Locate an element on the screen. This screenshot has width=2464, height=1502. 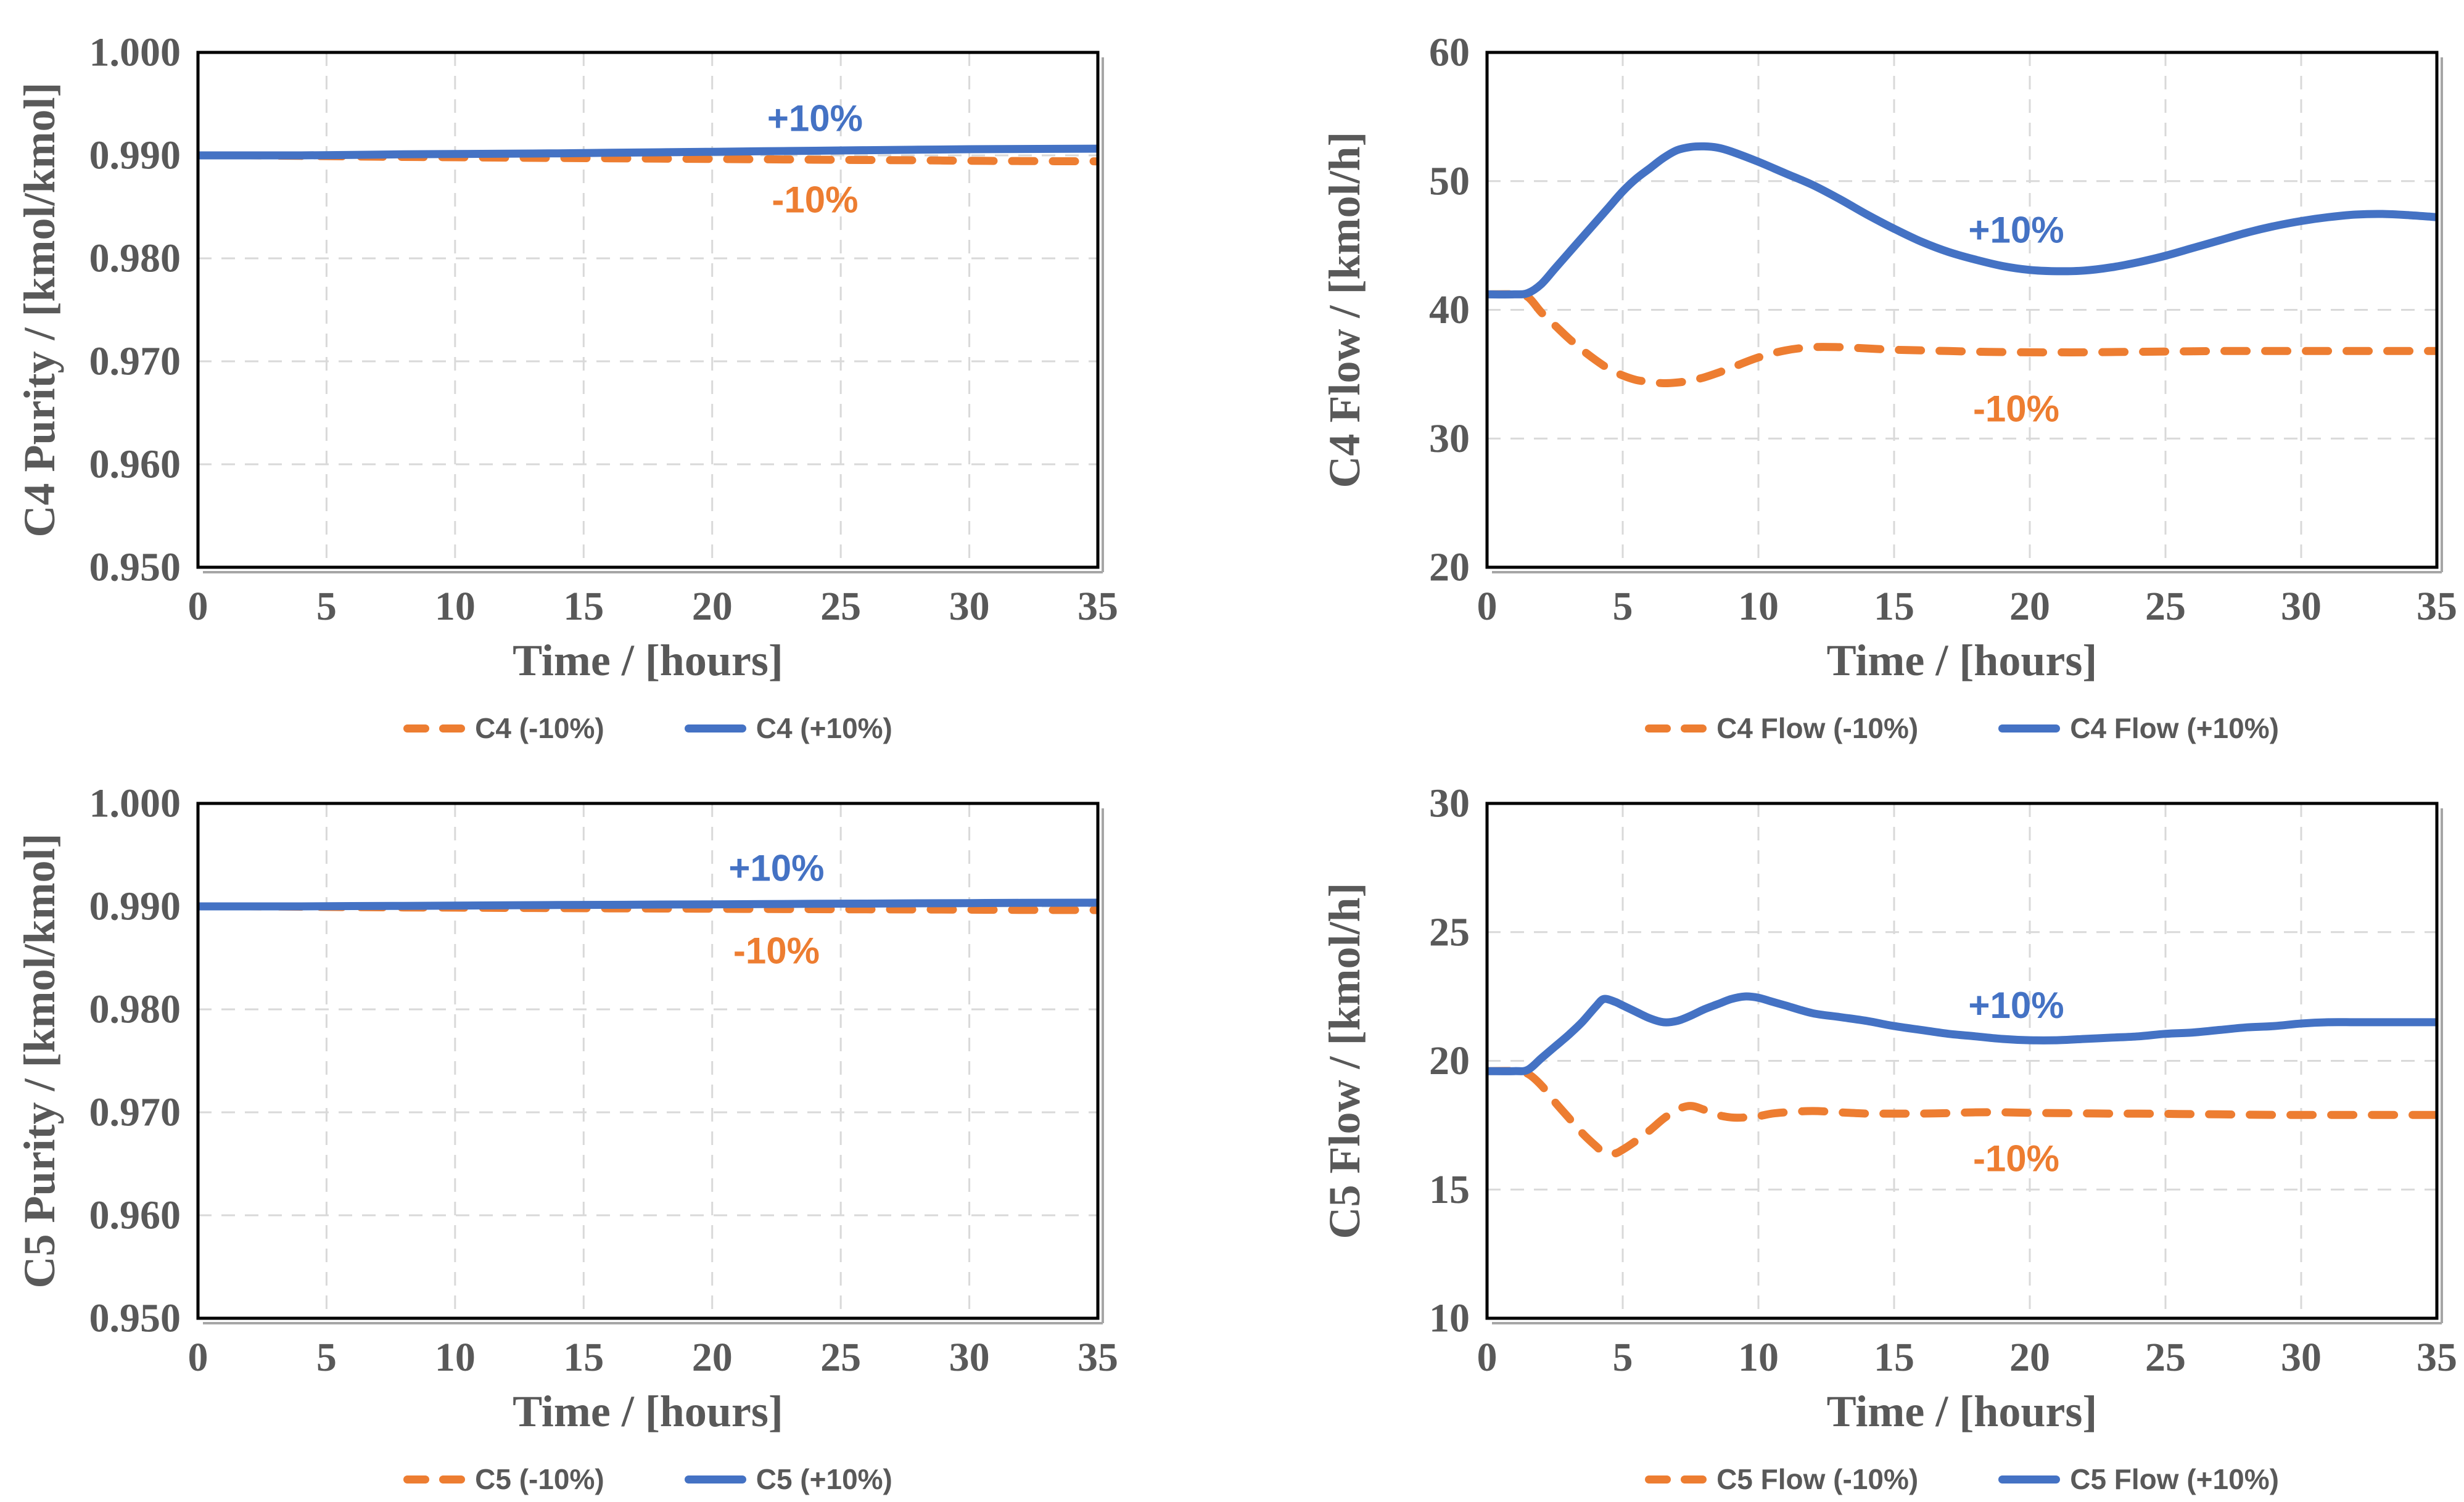
legend-label: C5 Flow (+10%) is located at coordinates (2174, 1479).